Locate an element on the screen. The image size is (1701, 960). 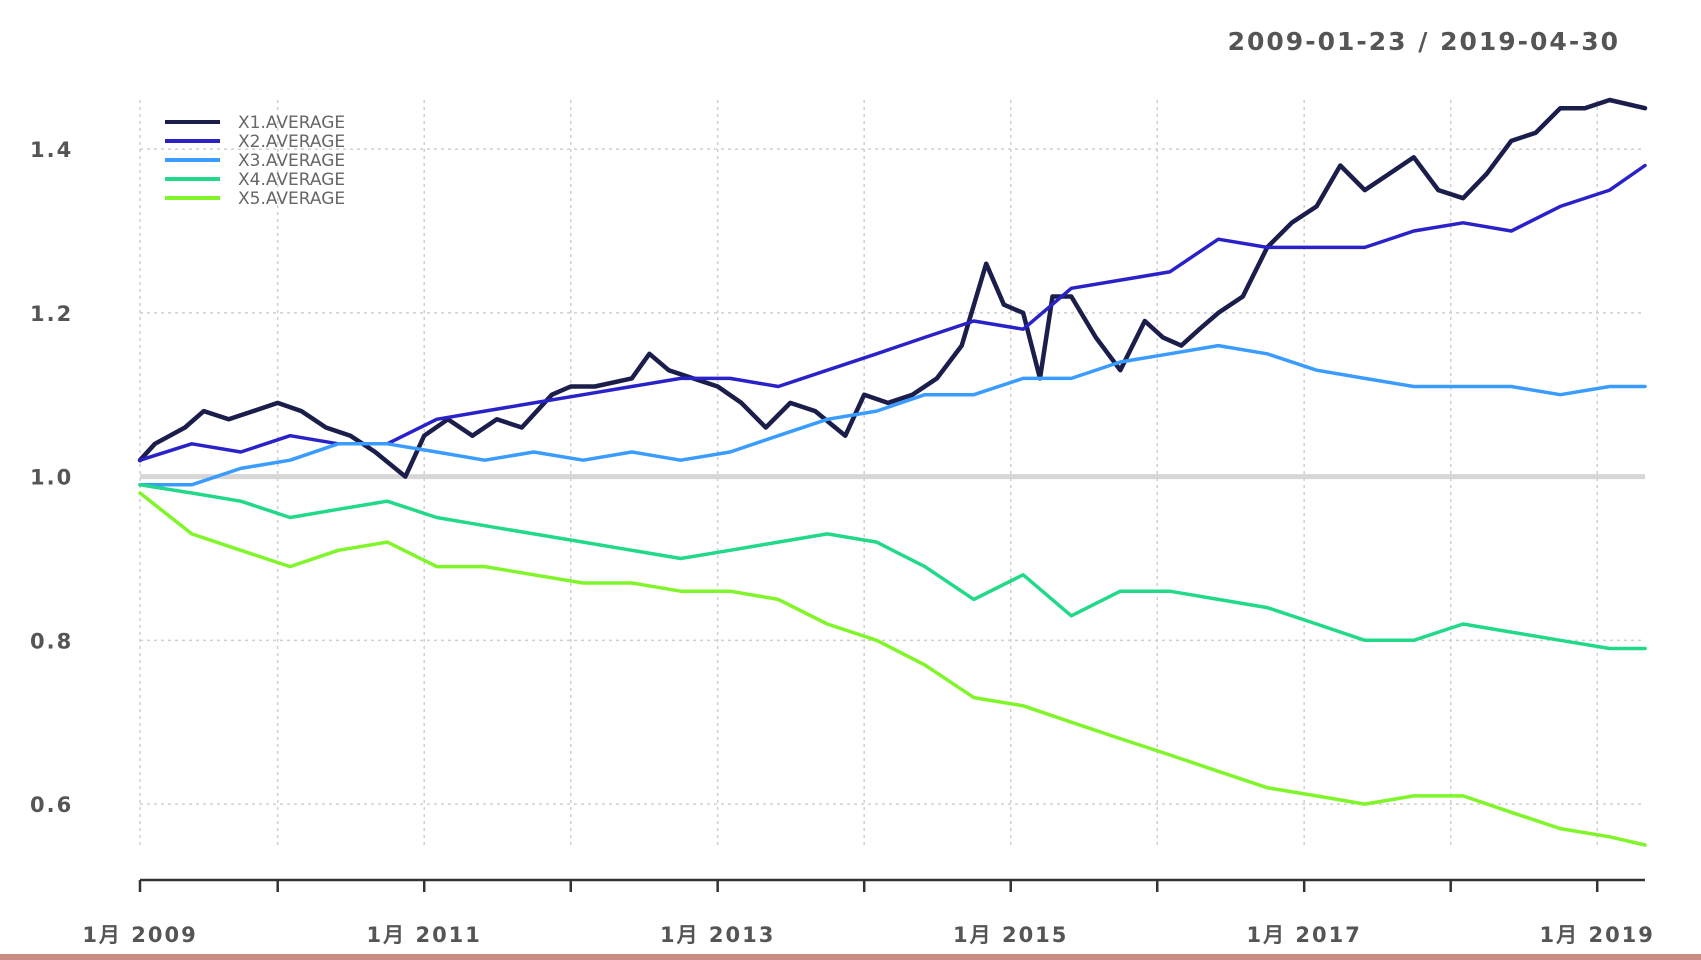
series-line-x3-average is located at coordinates (892, 415).